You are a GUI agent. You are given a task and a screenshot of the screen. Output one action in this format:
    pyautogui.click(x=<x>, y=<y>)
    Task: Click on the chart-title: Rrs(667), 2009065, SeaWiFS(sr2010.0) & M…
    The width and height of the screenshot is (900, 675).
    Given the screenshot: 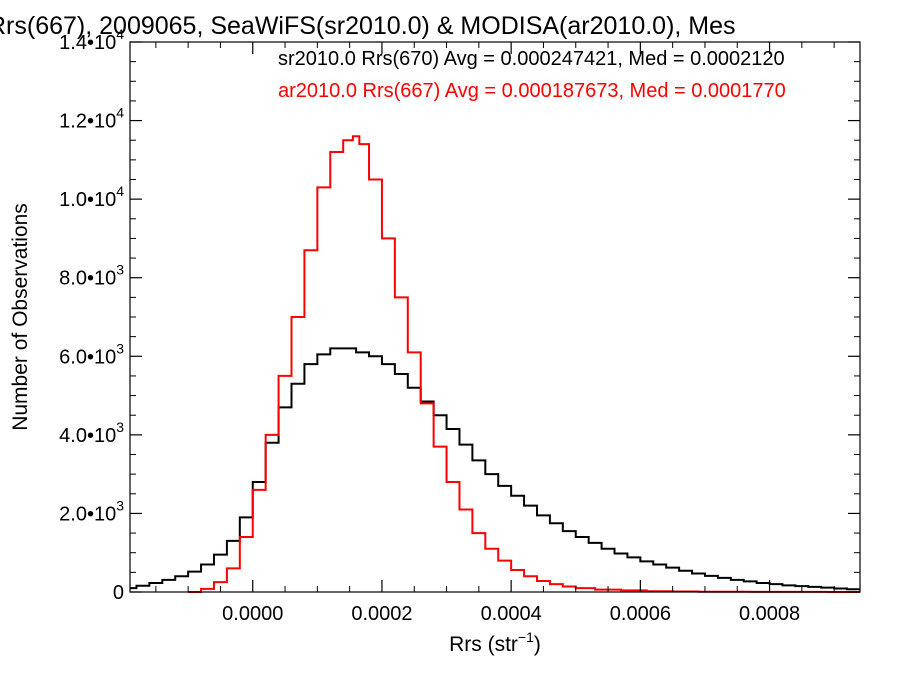 What is the action you would take?
    pyautogui.click(x=368, y=26)
    